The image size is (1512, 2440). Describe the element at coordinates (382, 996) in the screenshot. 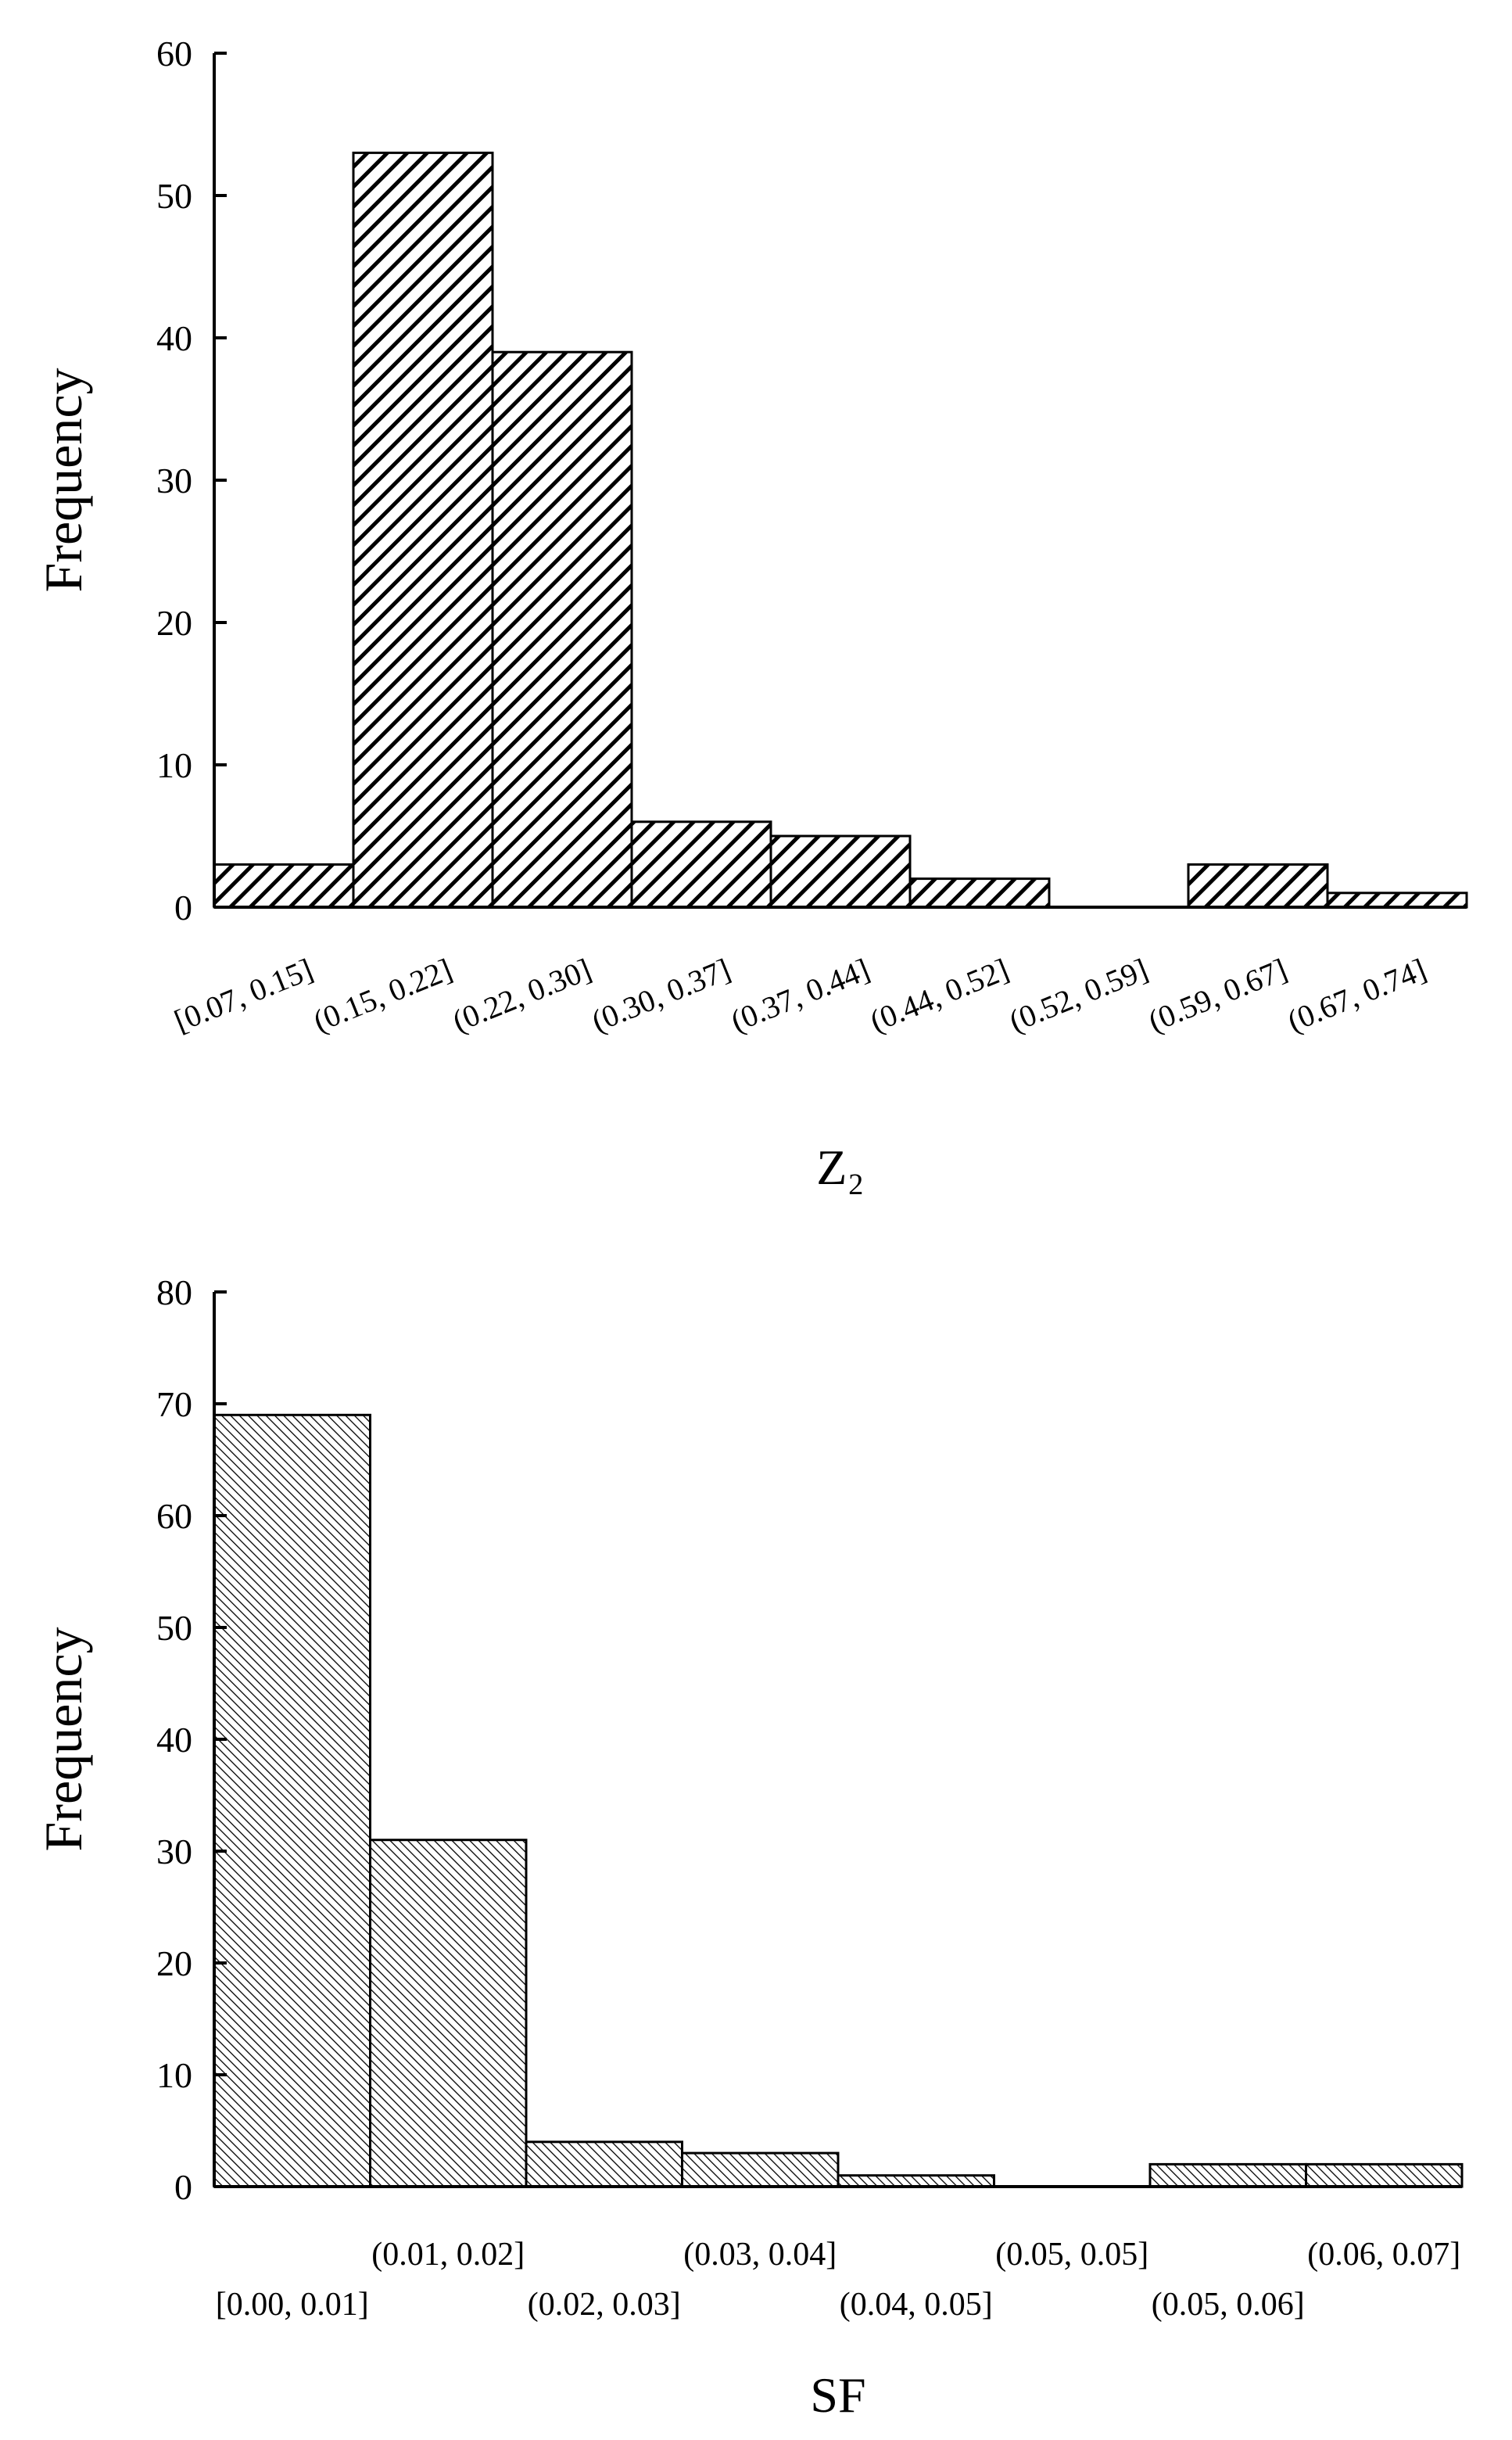

I see `x-tick-label: (0.15, 0.22]` at that location.